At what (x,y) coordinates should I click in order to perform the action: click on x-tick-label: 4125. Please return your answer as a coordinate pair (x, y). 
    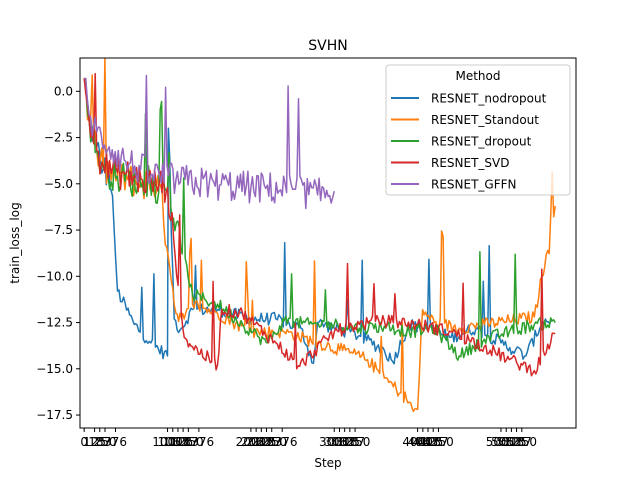
    Looking at the image, I should click on (428, 442).